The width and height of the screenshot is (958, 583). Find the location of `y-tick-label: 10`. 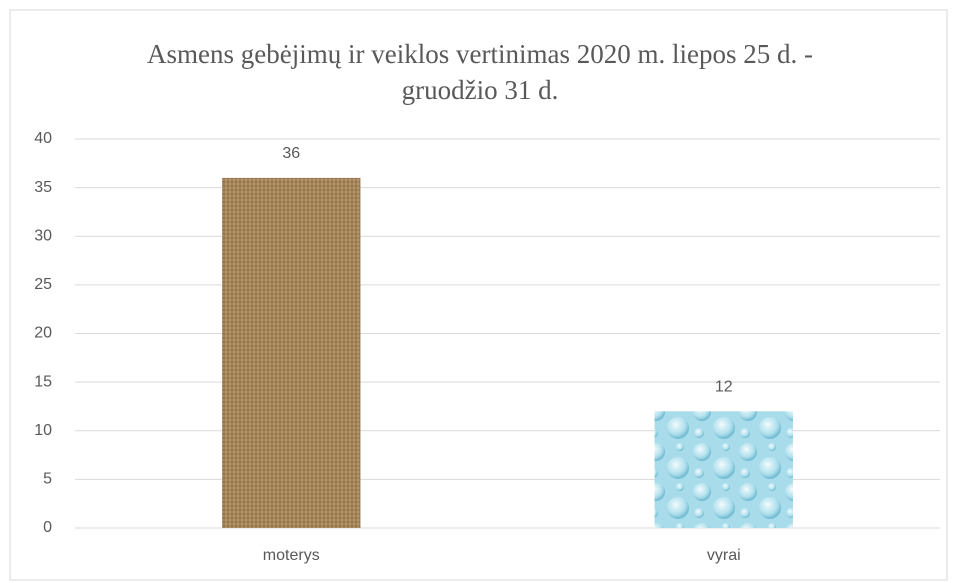

y-tick-label: 10 is located at coordinates (43, 430).